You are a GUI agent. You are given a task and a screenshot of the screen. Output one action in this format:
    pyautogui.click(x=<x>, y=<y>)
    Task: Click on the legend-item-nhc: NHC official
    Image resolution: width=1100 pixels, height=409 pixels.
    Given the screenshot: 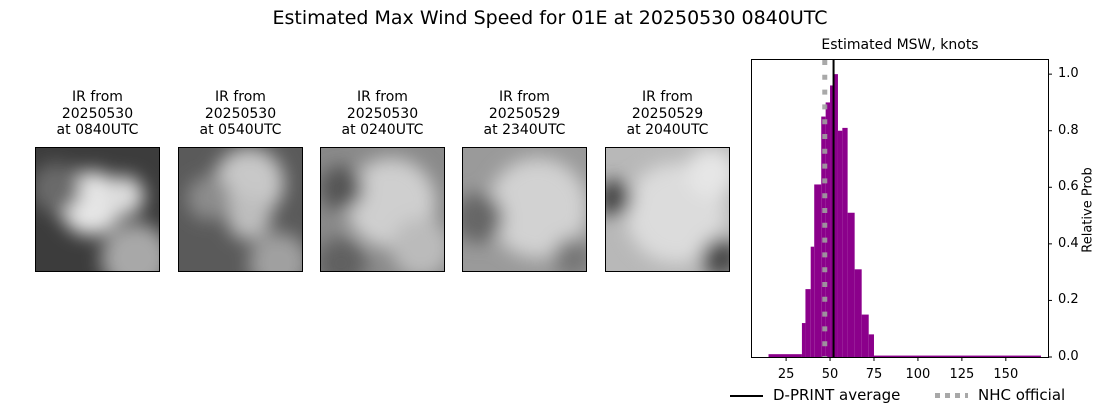 What is the action you would take?
    pyautogui.click(x=1000, y=395)
    